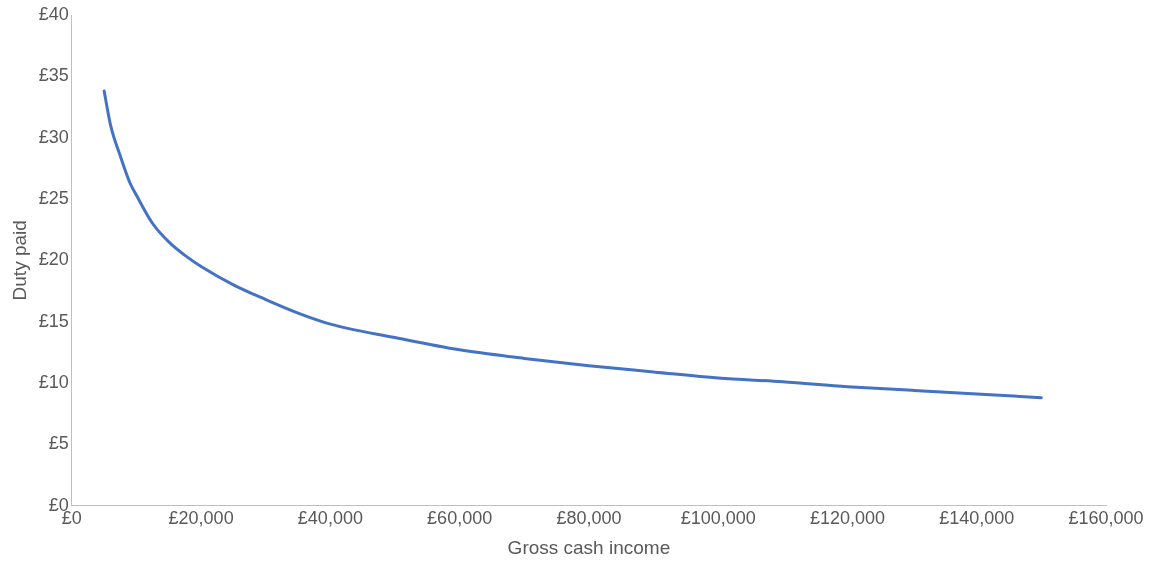  Describe the element at coordinates (53, 197) in the screenshot. I see `y-tick-label: £25` at that location.